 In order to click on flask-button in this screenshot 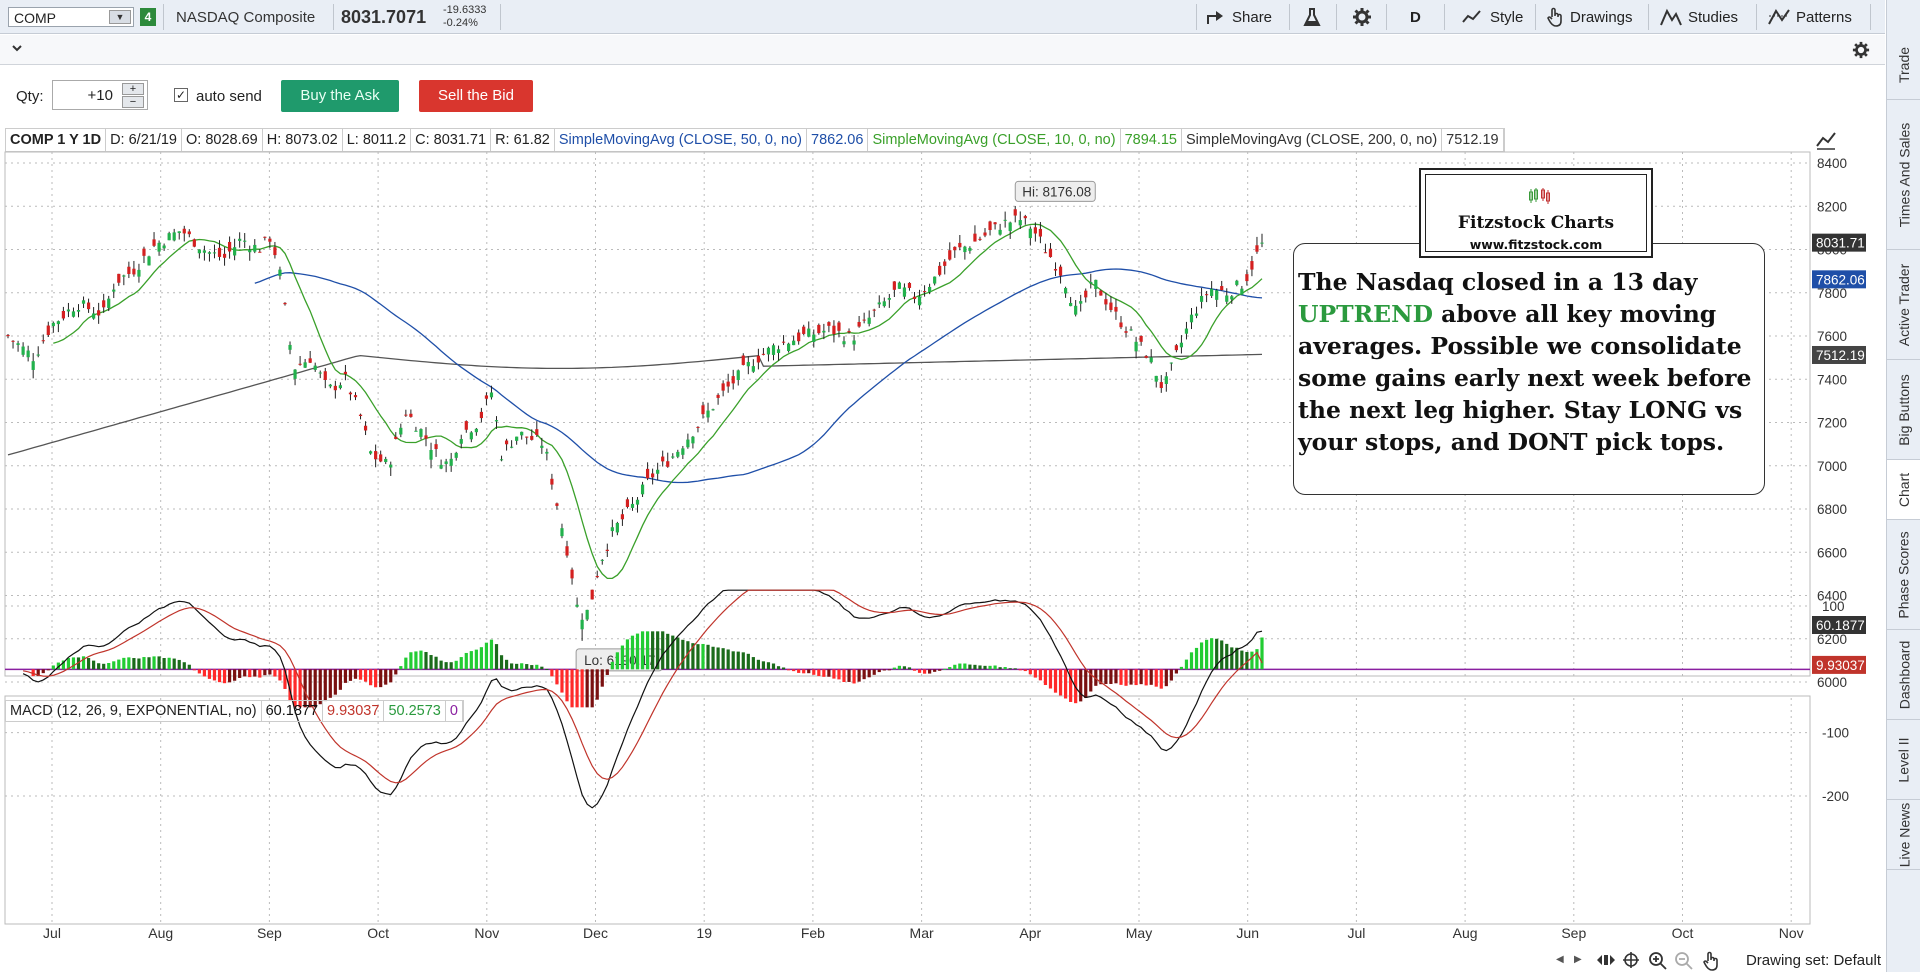, I will do `click(1312, 17)`.